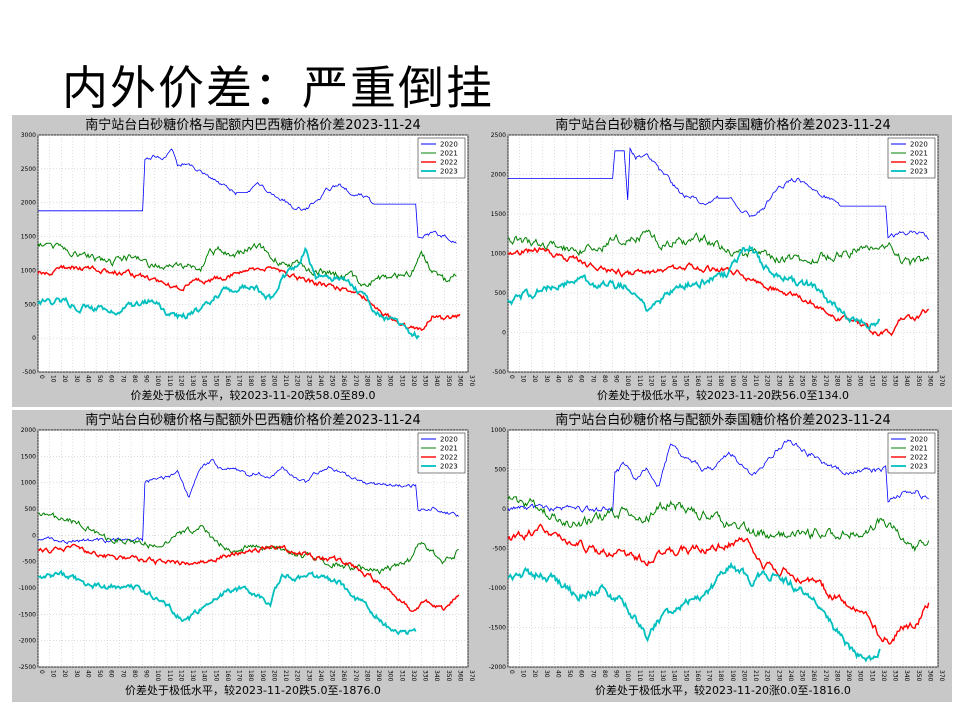 The image size is (967, 724). I want to click on x-tick-label: 300, so click(390, 381).